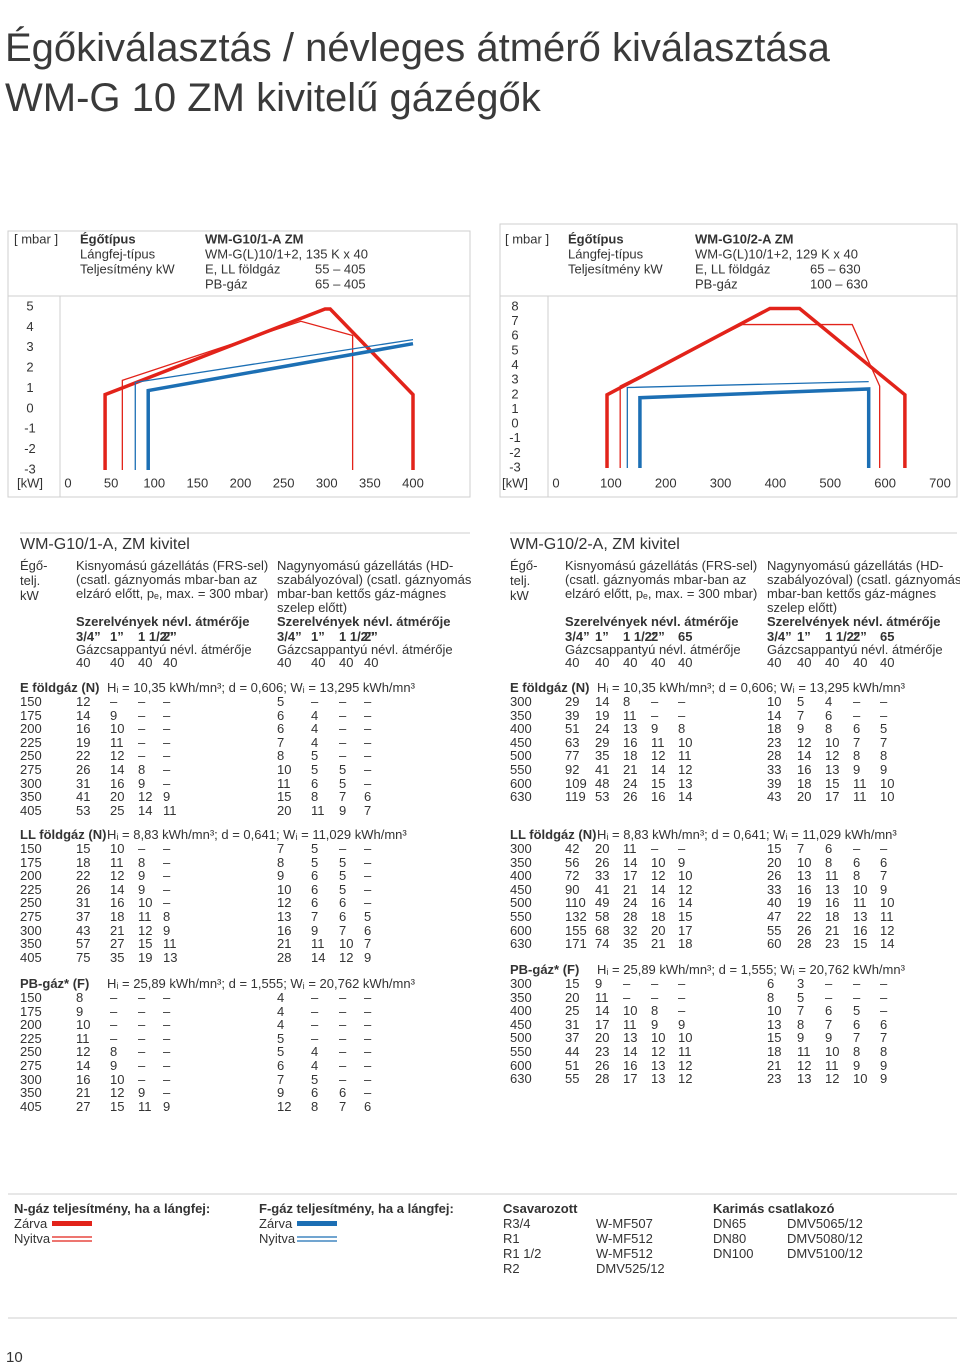 This screenshot has height=1366, width=960. What do you see at coordinates (31, 889) in the screenshot?
I see `row-power: 225` at bounding box center [31, 889].